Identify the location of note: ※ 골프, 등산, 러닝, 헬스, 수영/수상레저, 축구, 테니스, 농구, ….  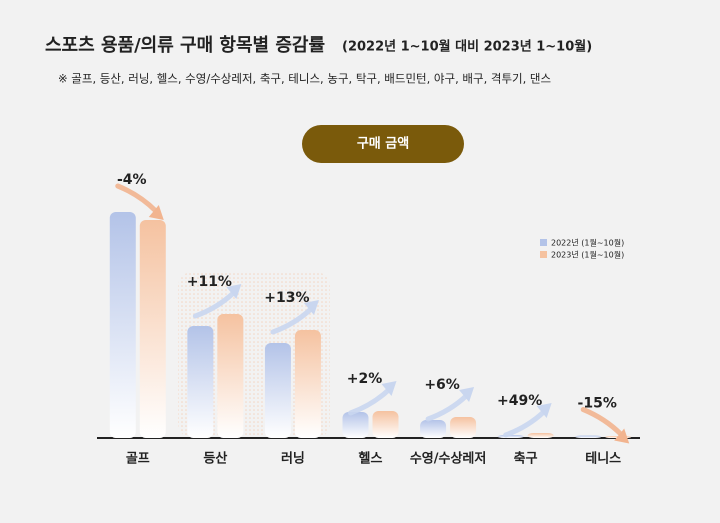
(304, 79).